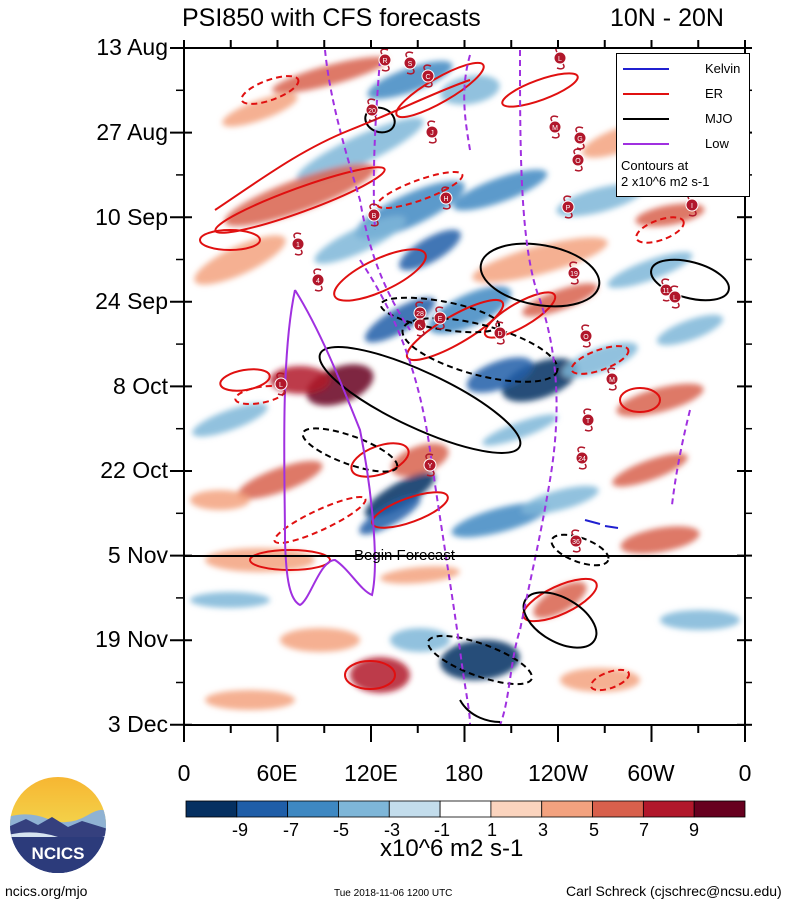  What do you see at coordinates (683, 94) in the screenshot?
I see `legend-item-er: ER` at bounding box center [683, 94].